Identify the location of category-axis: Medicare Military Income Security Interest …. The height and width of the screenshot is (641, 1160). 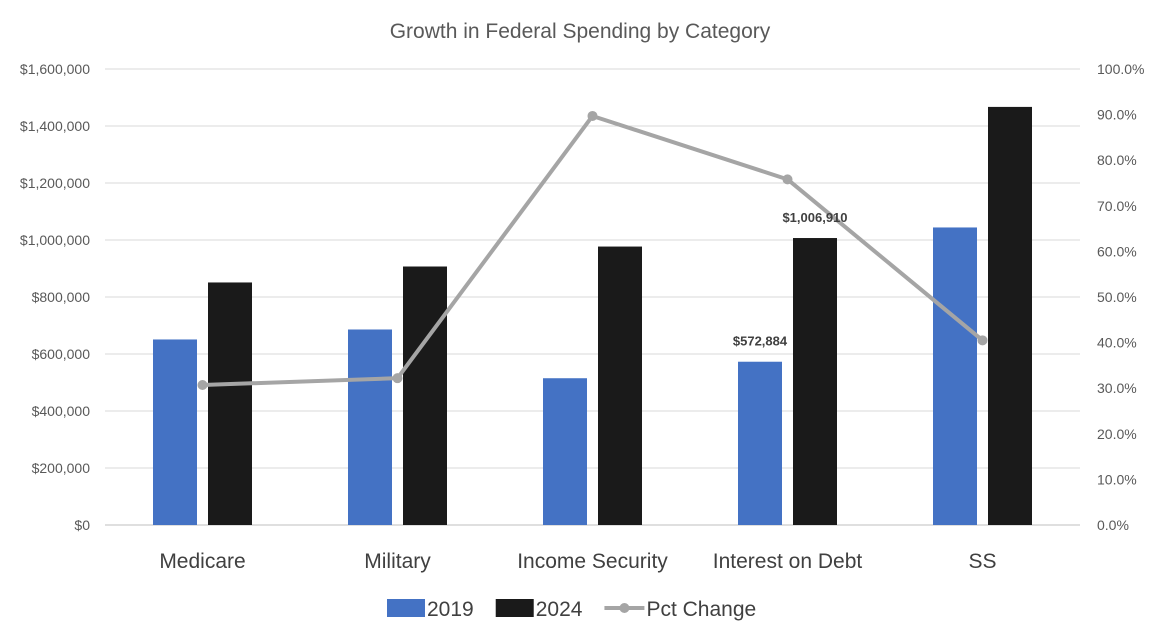
(577, 561).